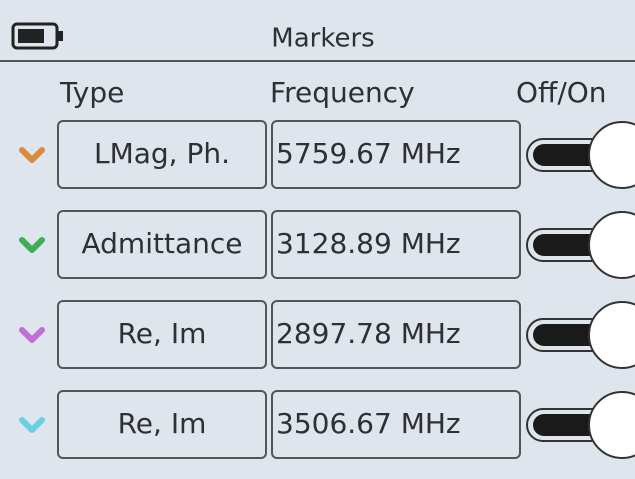  What do you see at coordinates (37, 36) in the screenshot?
I see `battery-icon` at bounding box center [37, 36].